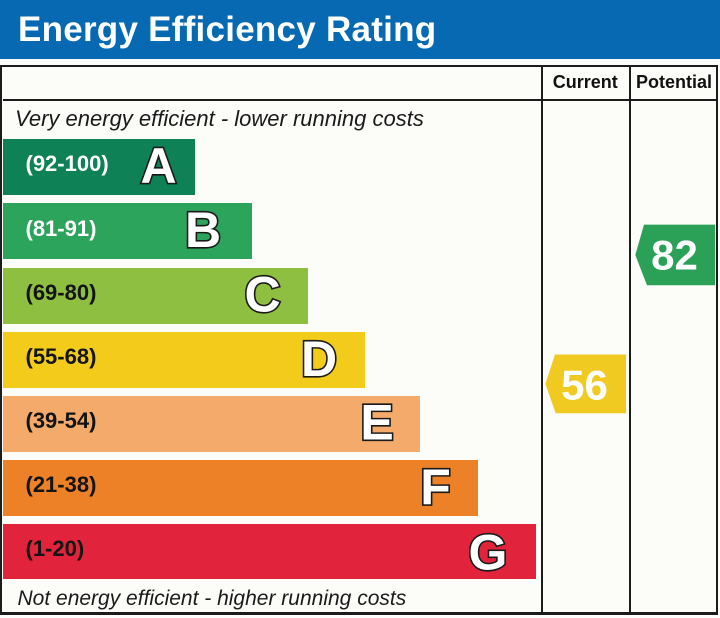 Image resolution: width=720 pixels, height=618 pixels. I want to click on svg-text: 82, so click(674, 255).